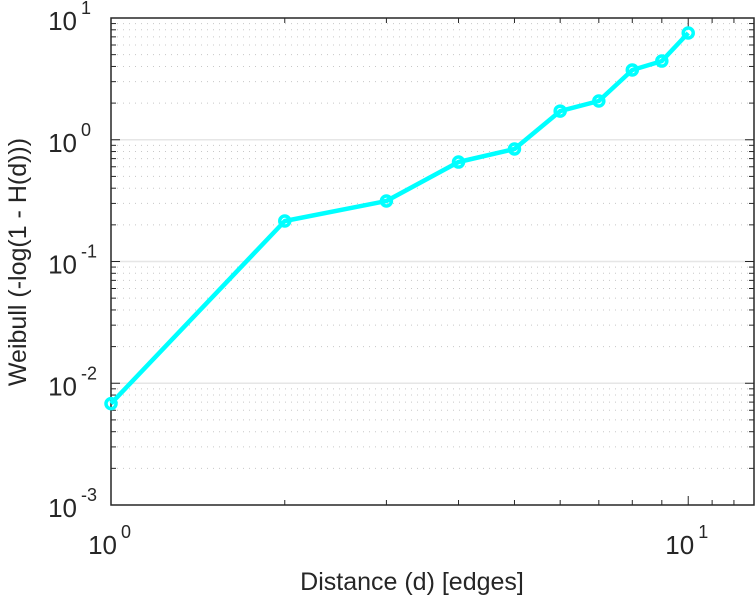  What do you see at coordinates (18, 262) in the screenshot?
I see `y-axis-label: Weibull (-log(1 - H(d)))` at bounding box center [18, 262].